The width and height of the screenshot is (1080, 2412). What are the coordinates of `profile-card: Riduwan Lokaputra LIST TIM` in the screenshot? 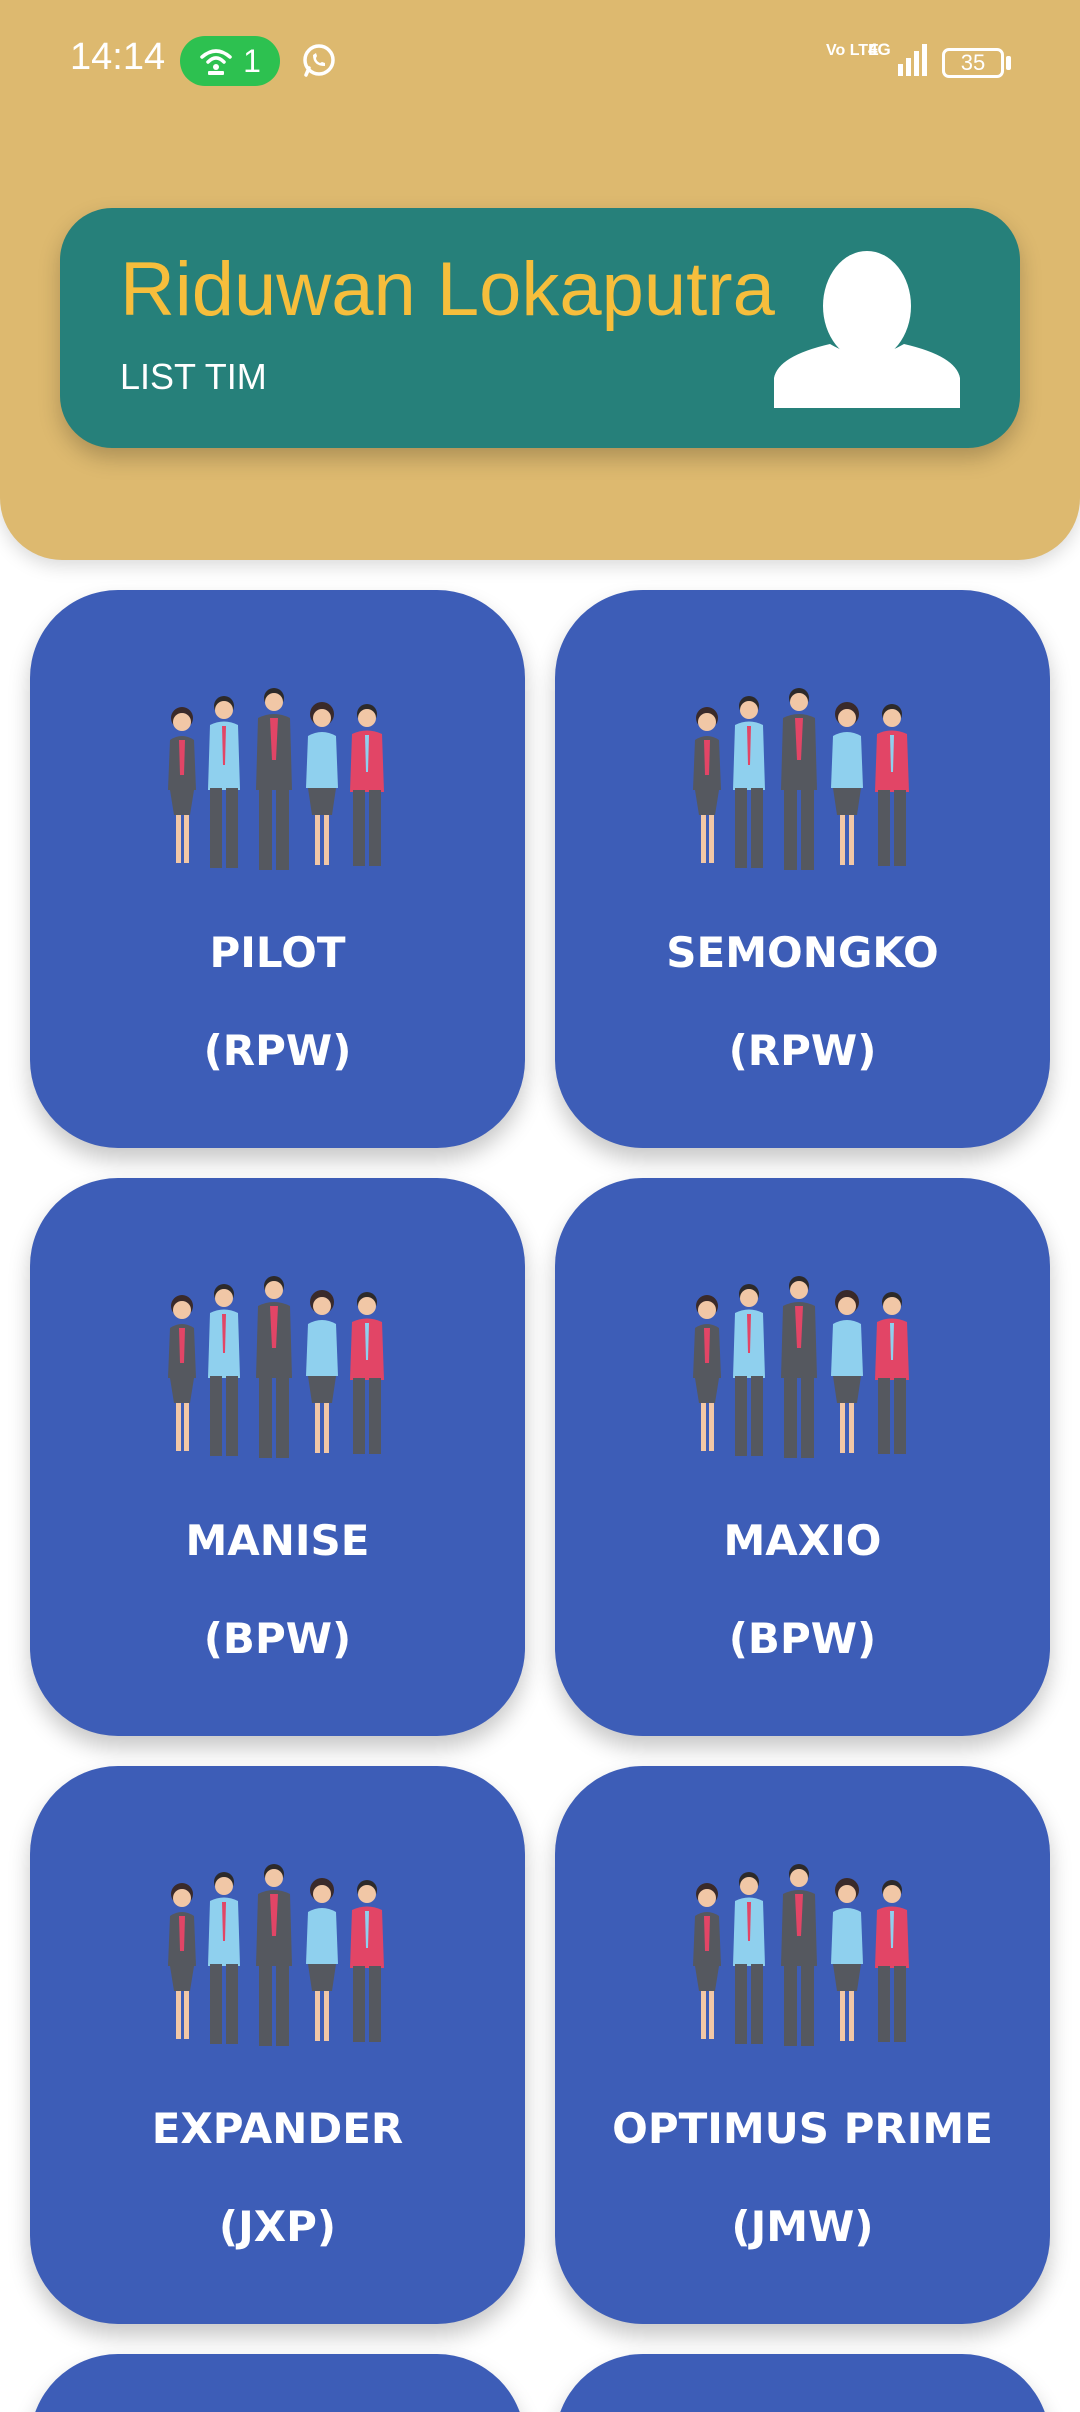 It's located at (540, 328).